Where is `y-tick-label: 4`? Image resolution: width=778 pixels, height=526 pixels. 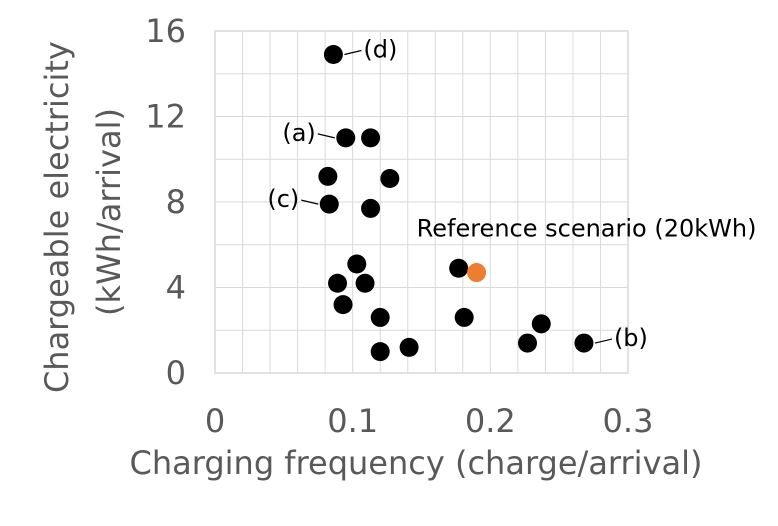
y-tick-label: 4 is located at coordinates (176, 288).